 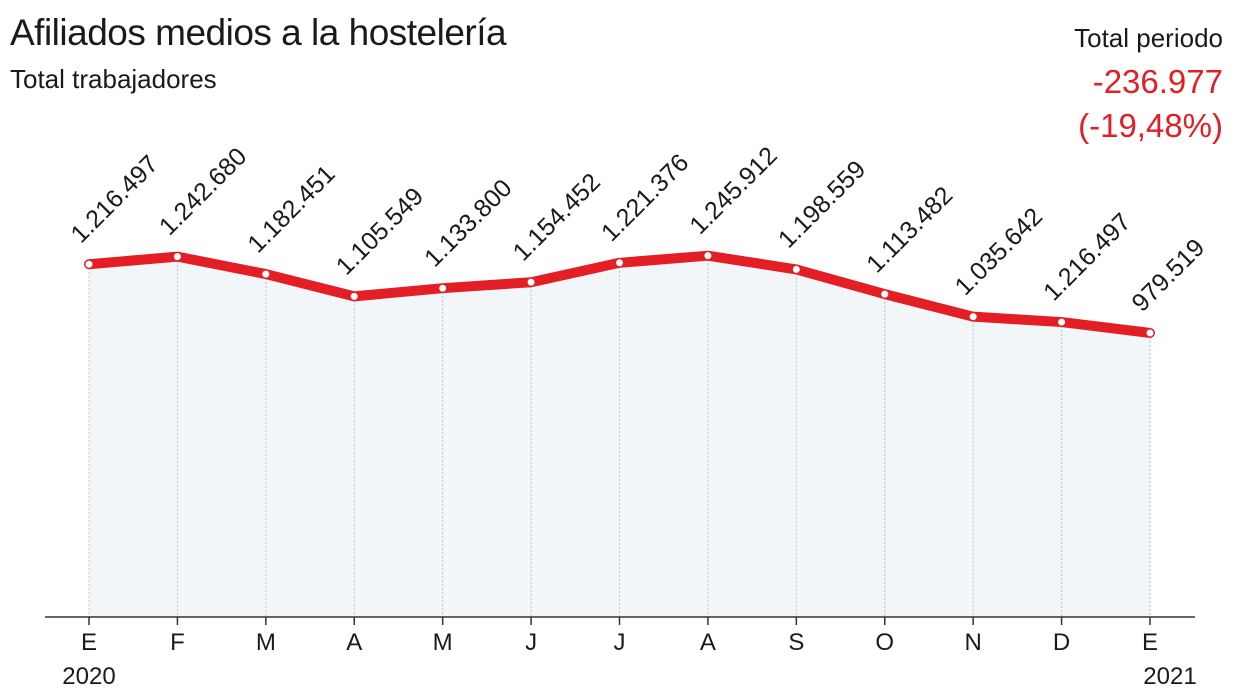 I want to click on data-label: 1.221.376, so click(x=645, y=198).